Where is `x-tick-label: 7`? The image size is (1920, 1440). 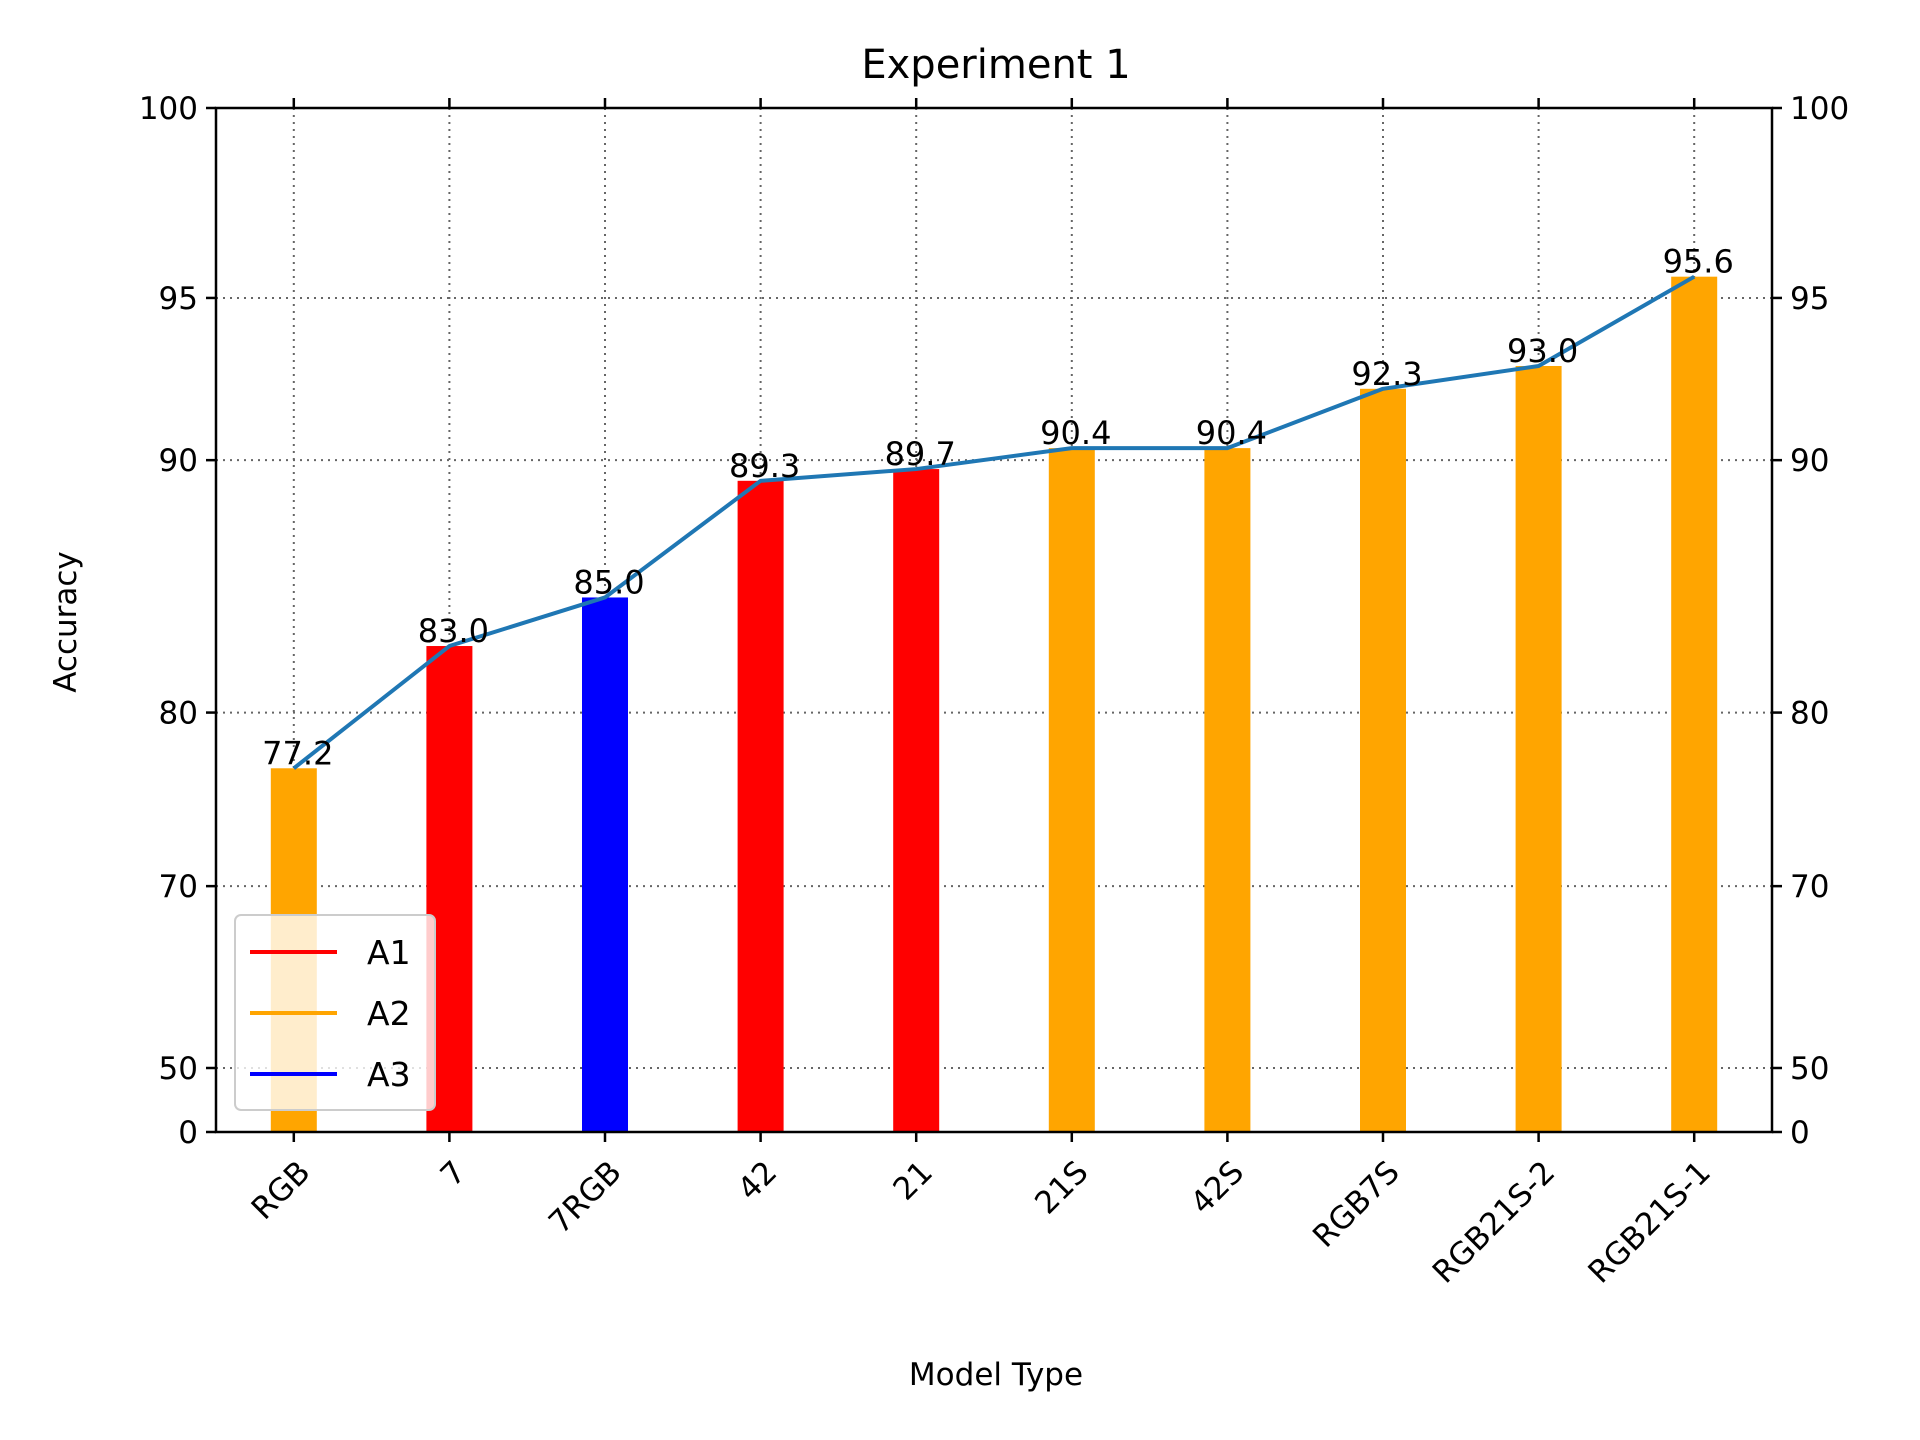 x-tick-label: 7 is located at coordinates (453, 1173).